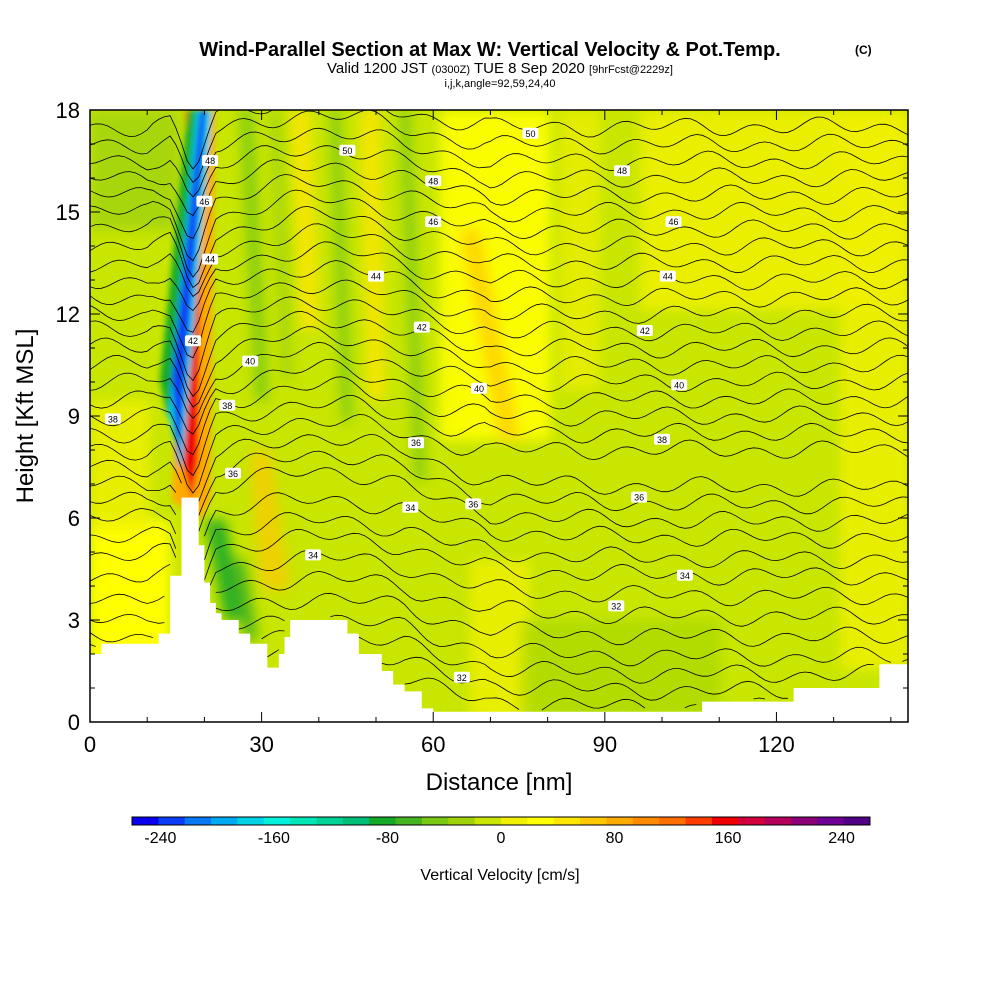 This screenshot has width=1000, height=1000. Describe the element at coordinates (245, 600) in the screenshot. I see `field-green-low-left2` at that location.